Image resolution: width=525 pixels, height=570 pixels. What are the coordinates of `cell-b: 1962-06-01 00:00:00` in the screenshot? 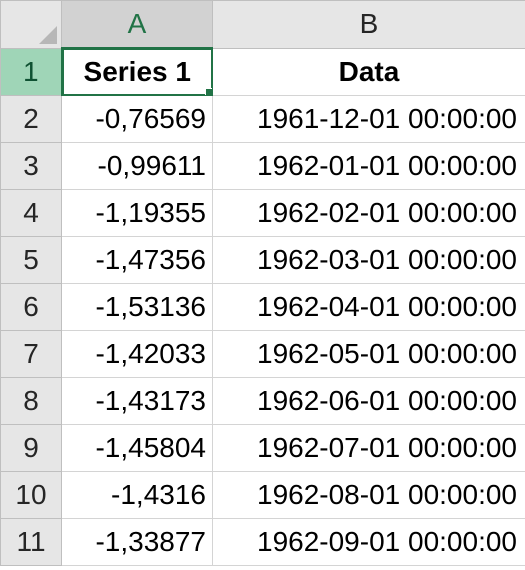 It's located at (368, 401).